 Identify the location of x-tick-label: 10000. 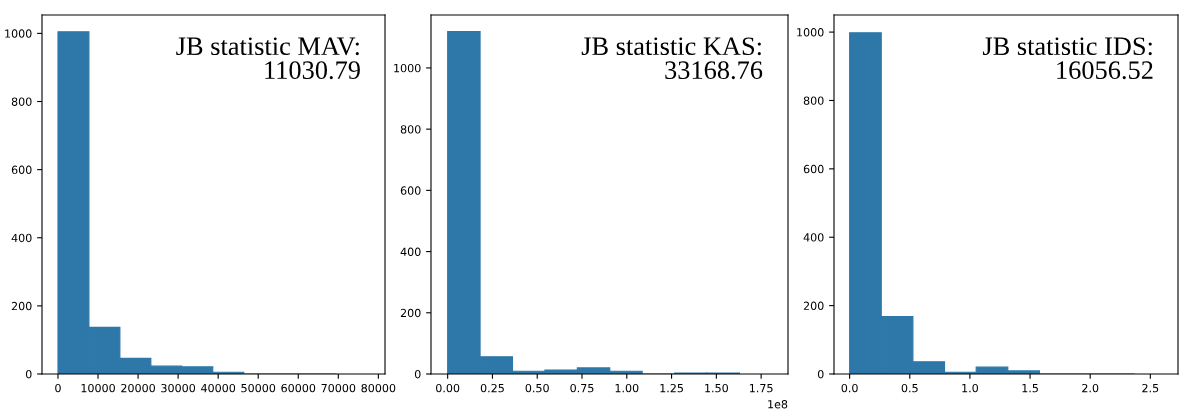
(98, 388).